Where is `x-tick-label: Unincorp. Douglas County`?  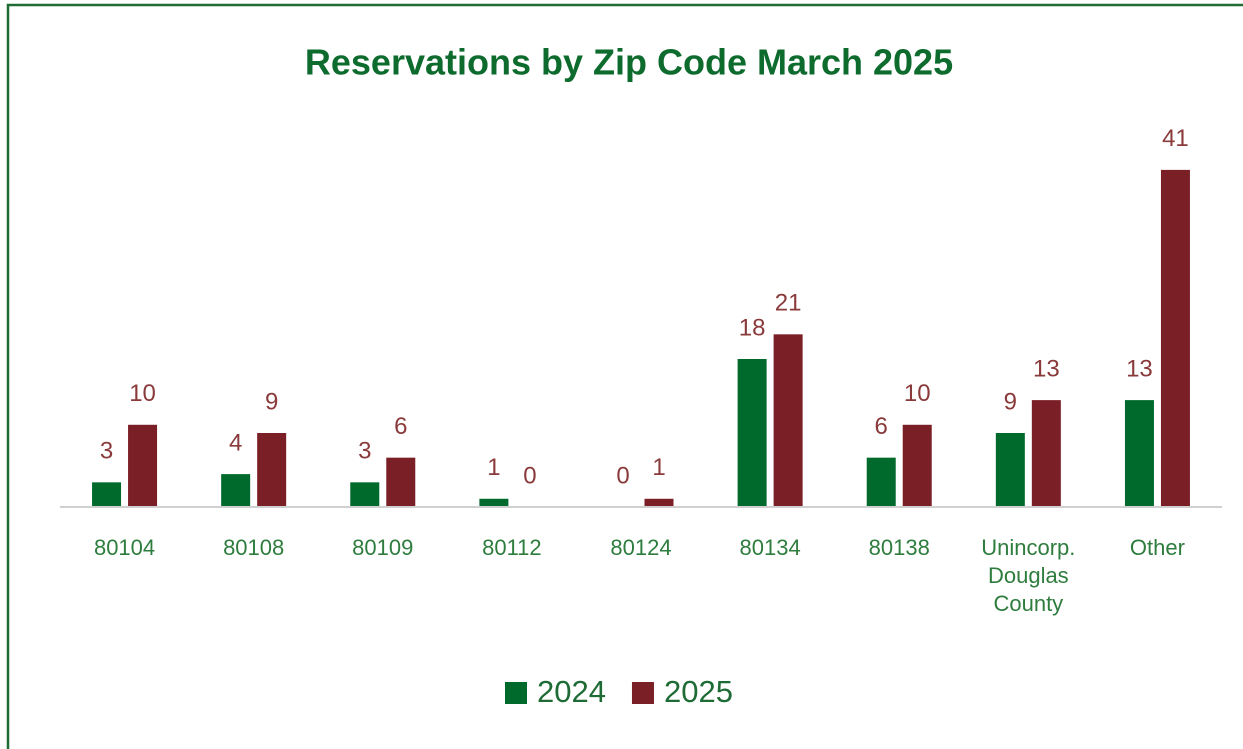 x-tick-label: Unincorp. Douglas County is located at coordinates (1028, 575).